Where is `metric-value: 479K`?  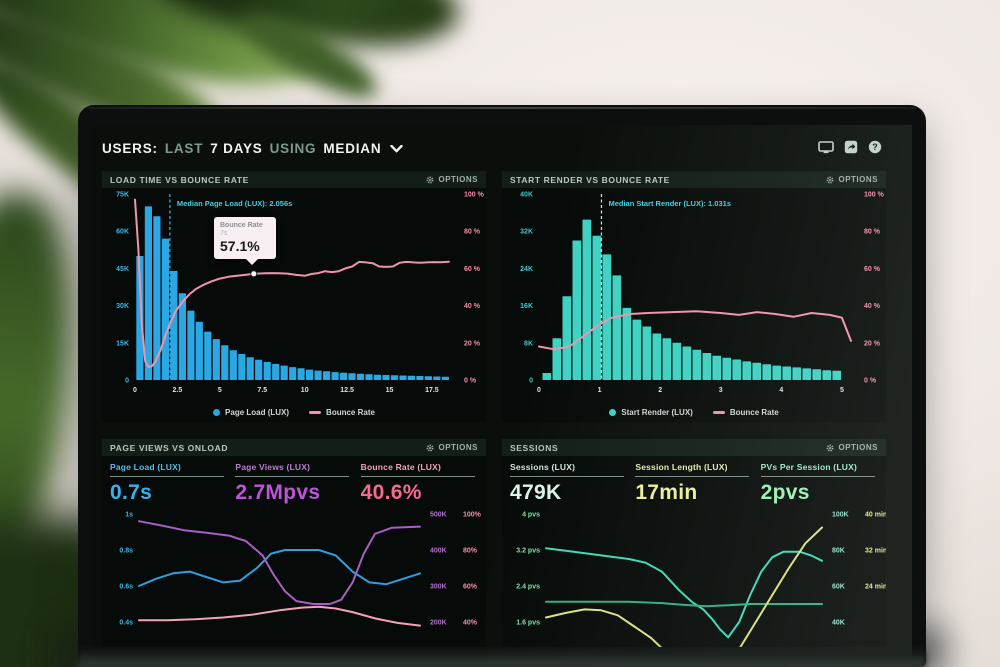
metric-value: 479K is located at coordinates (536, 492).